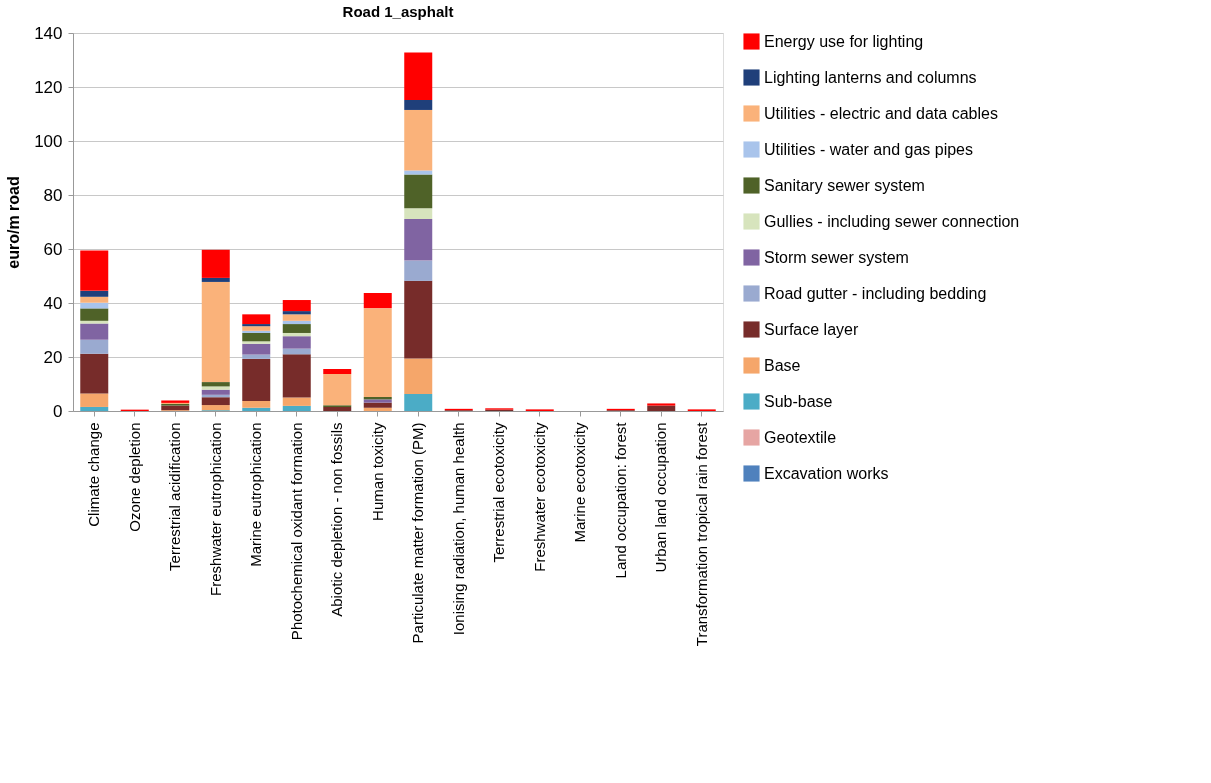 Image resolution: width=1211 pixels, height=783 pixels. I want to click on chart-title: Road 1_asphalt, so click(398, 11).